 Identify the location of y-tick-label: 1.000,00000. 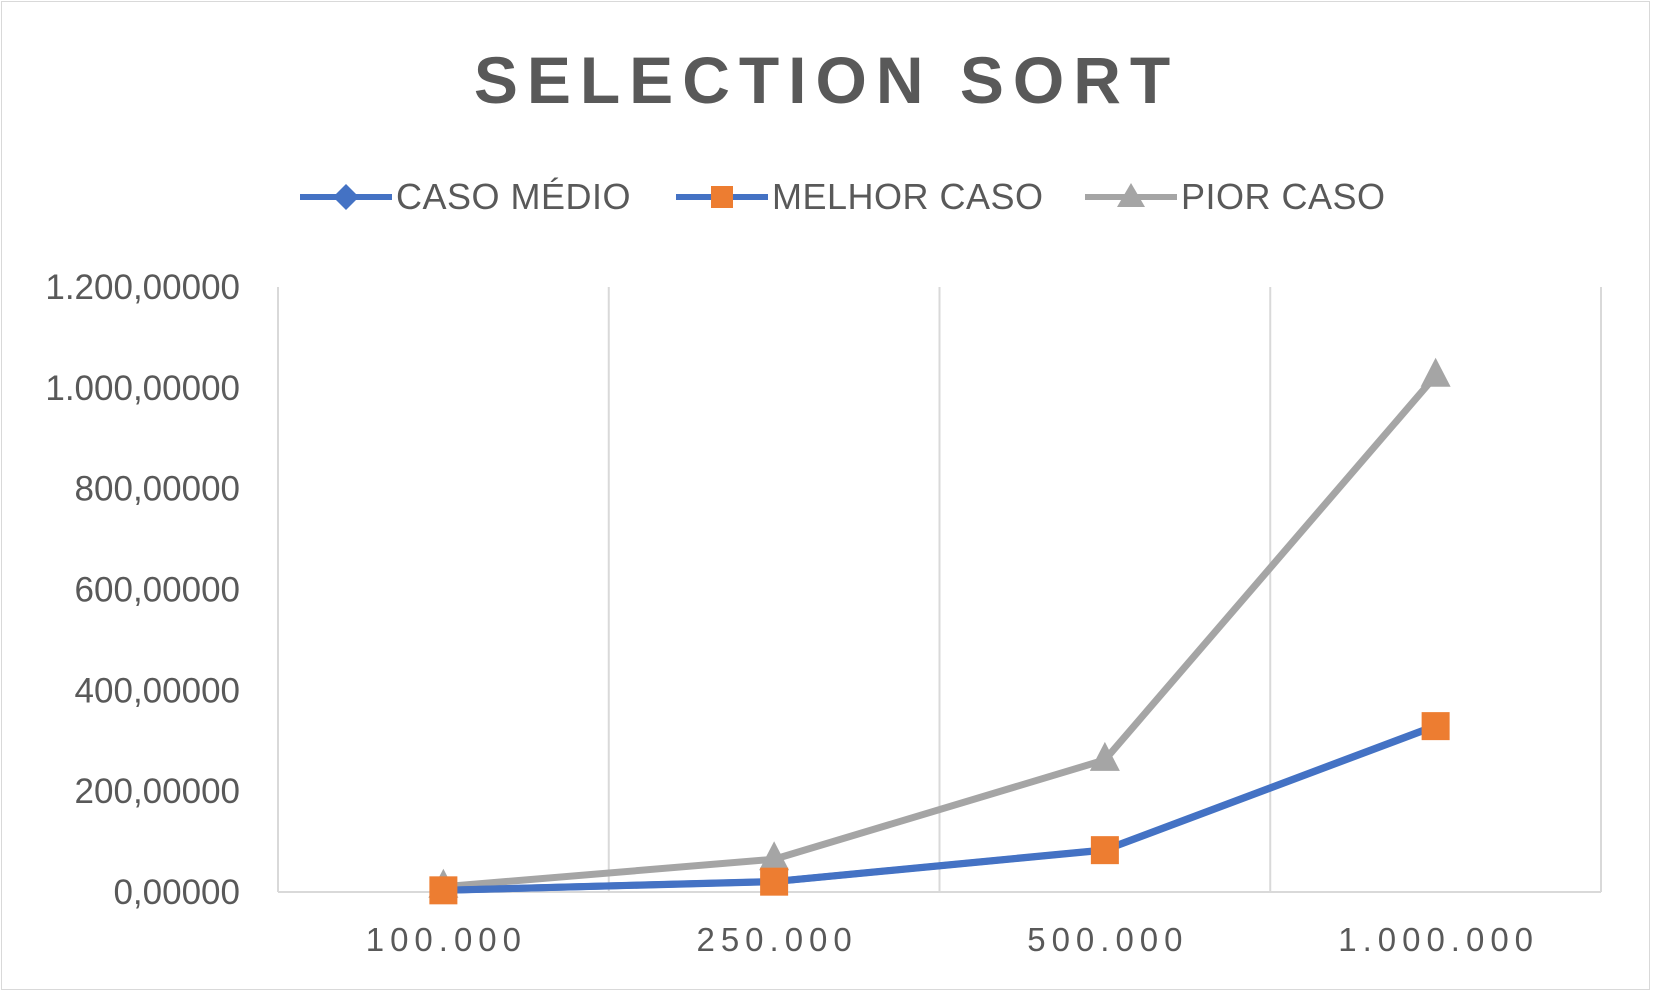
(142, 388).